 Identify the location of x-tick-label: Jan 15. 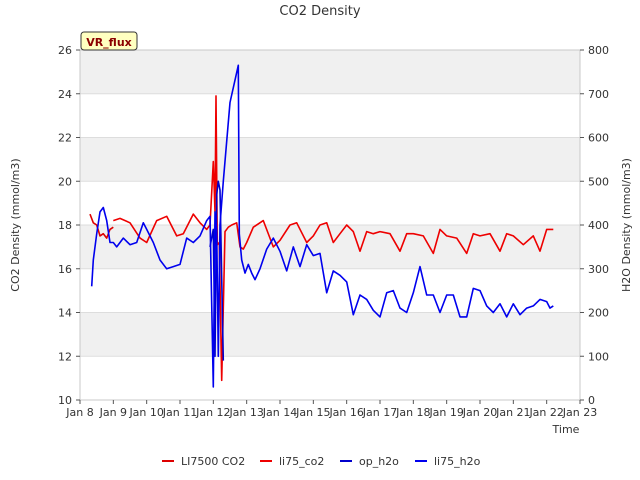
(312, 412).